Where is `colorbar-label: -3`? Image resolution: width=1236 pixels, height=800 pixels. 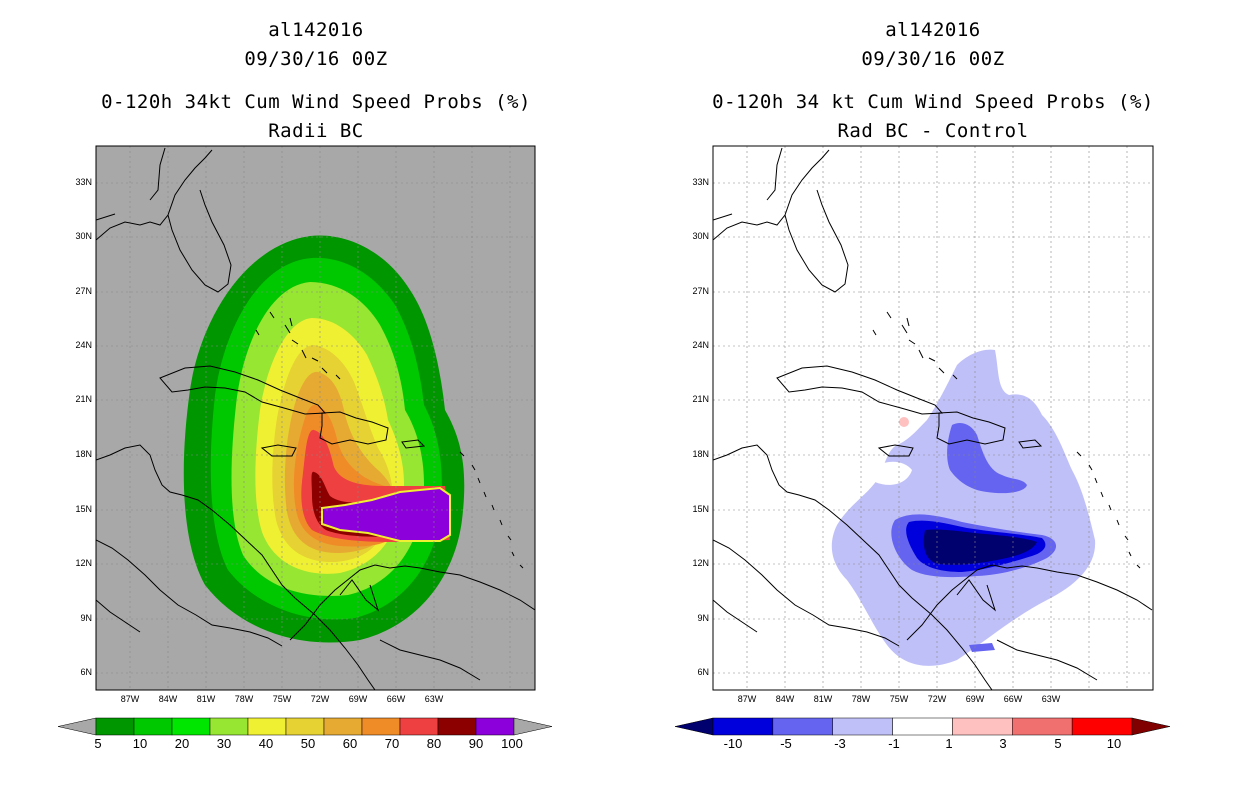
colorbar-label: -3 is located at coordinates (840, 743).